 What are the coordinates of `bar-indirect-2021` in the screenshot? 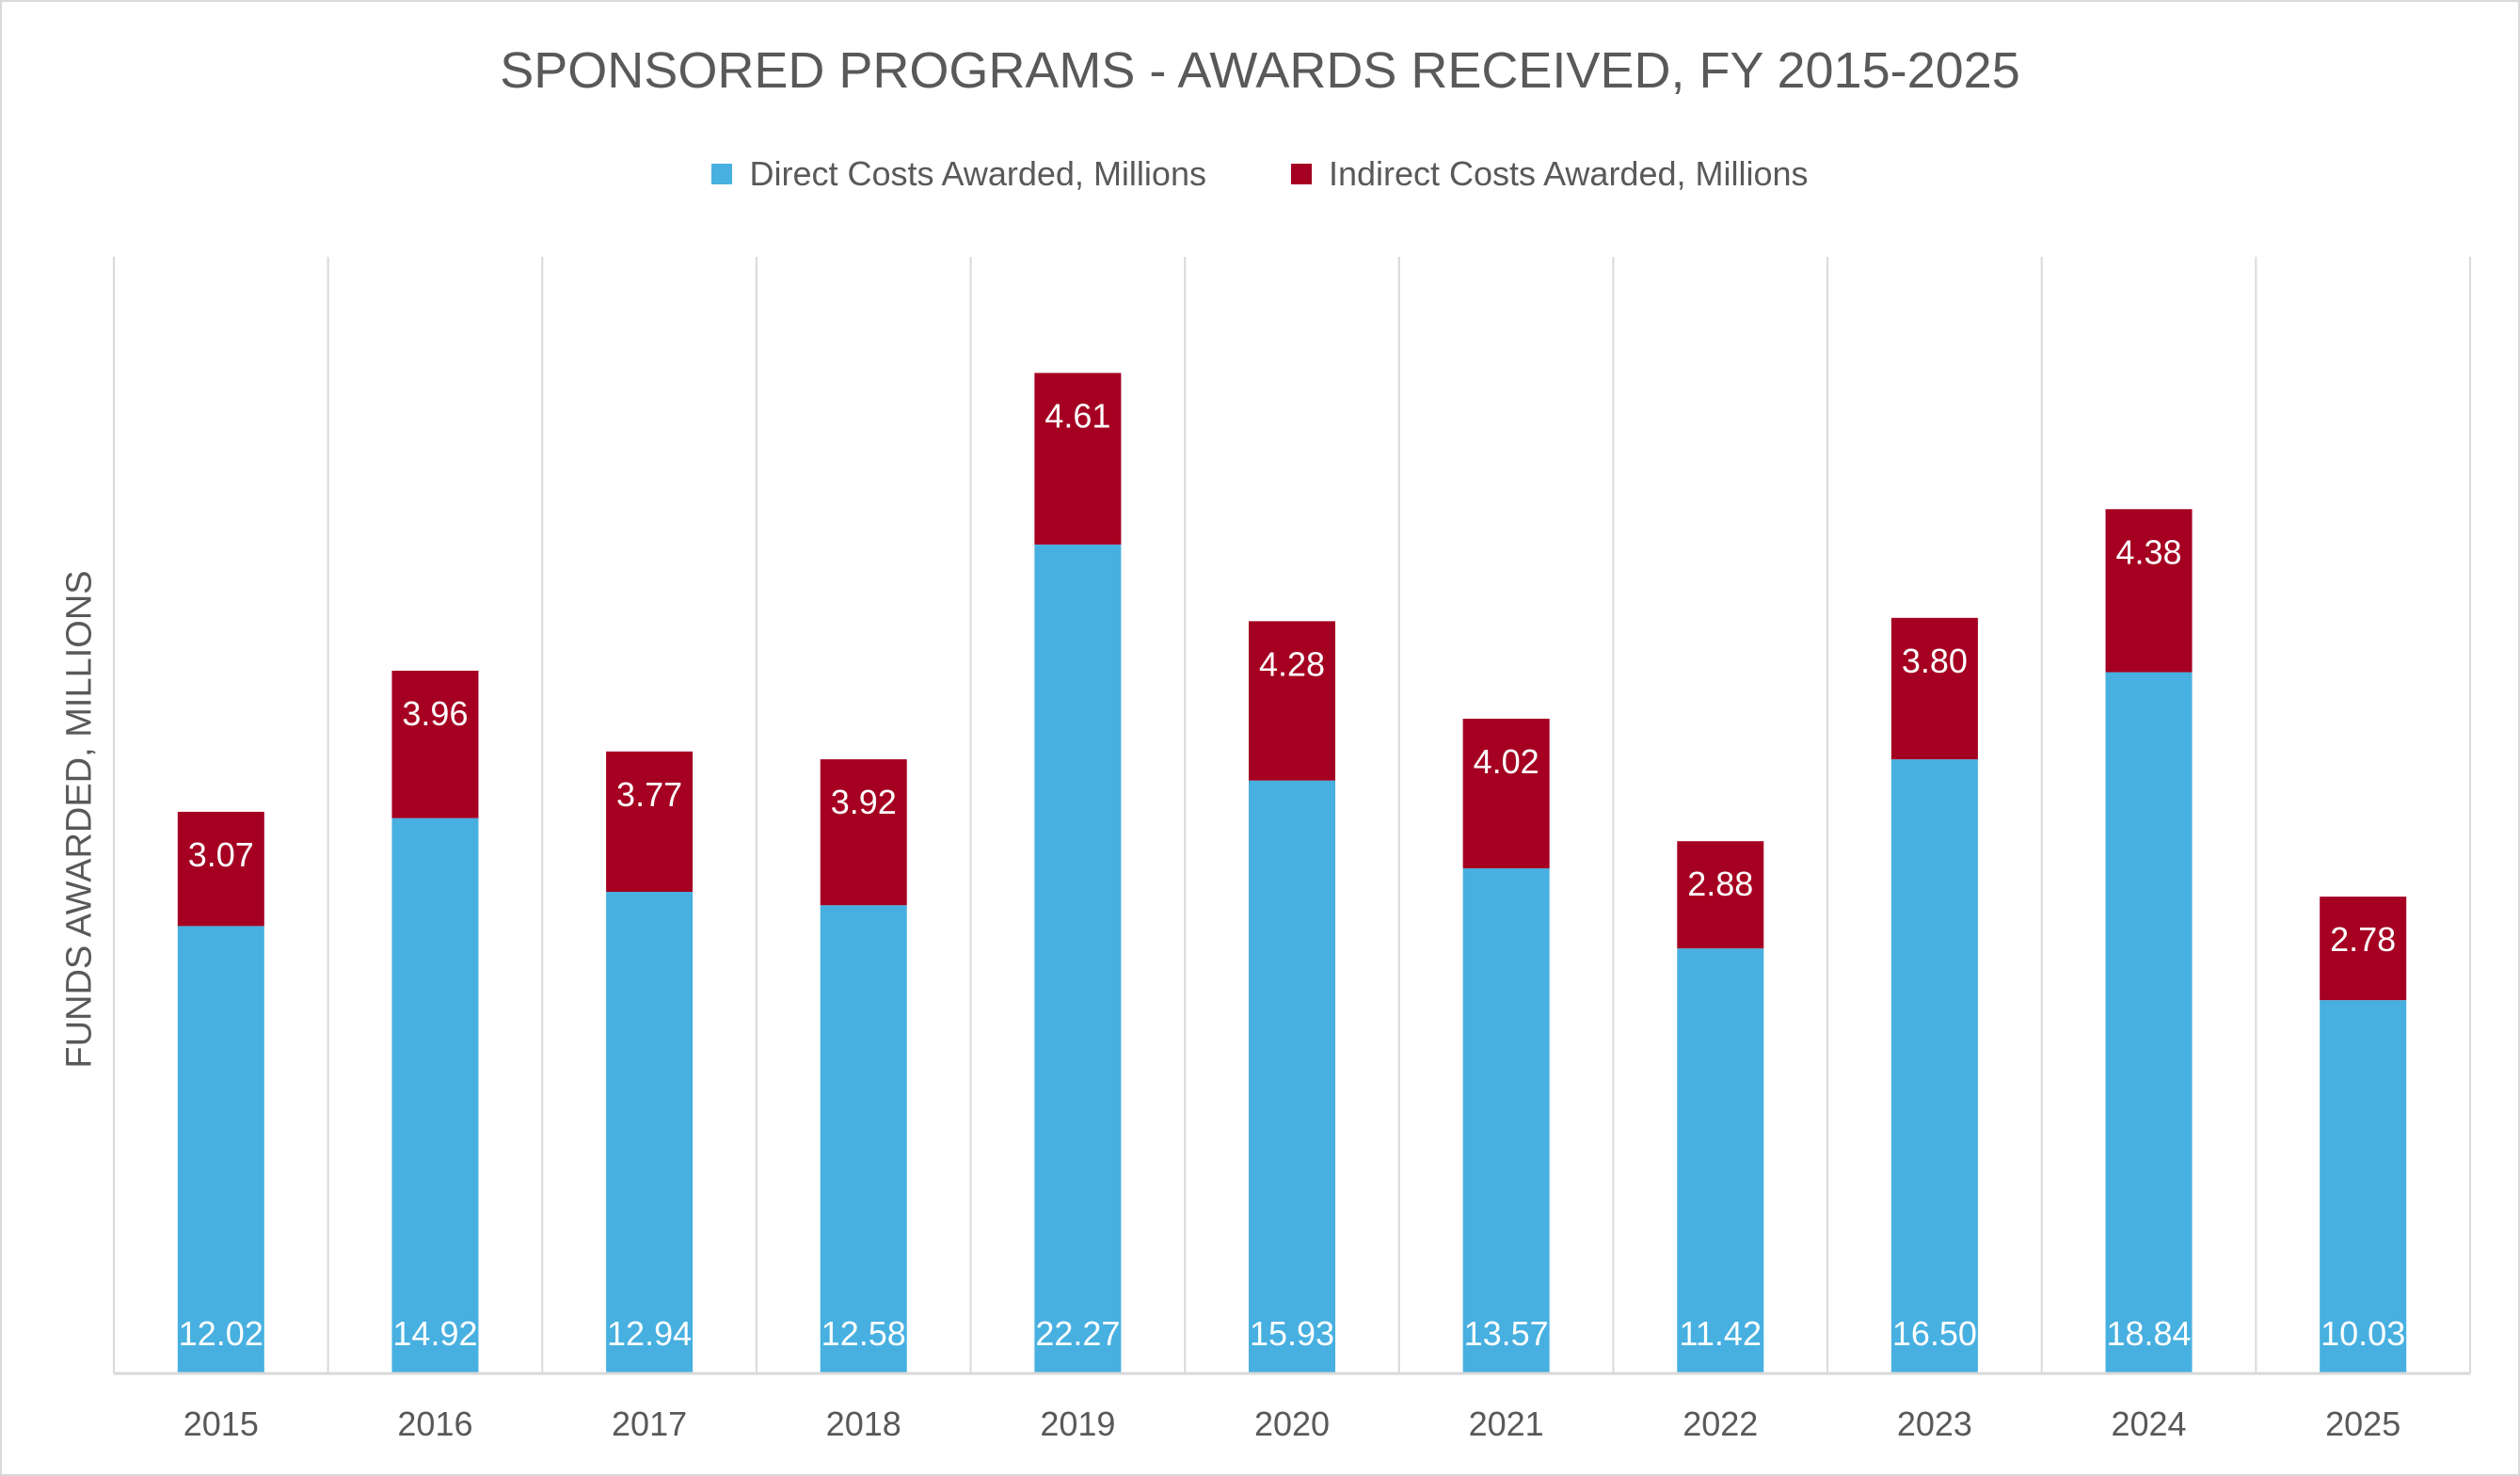 It's located at (1506, 794).